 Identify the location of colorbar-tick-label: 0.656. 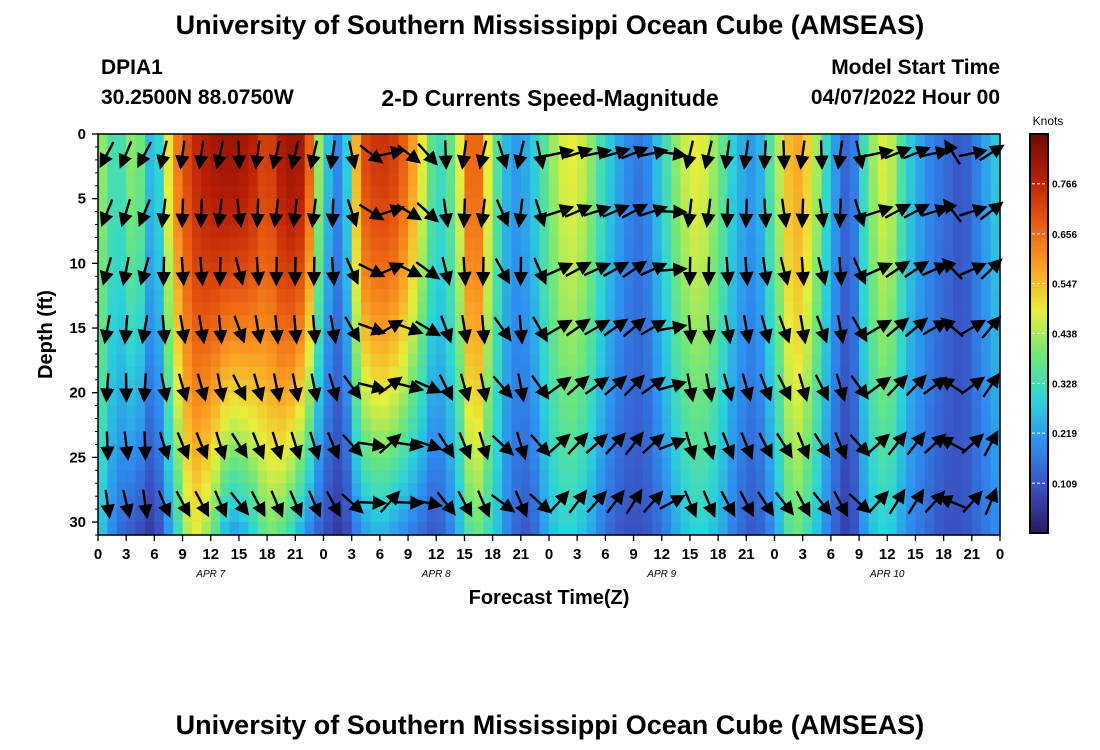
(1064, 235).